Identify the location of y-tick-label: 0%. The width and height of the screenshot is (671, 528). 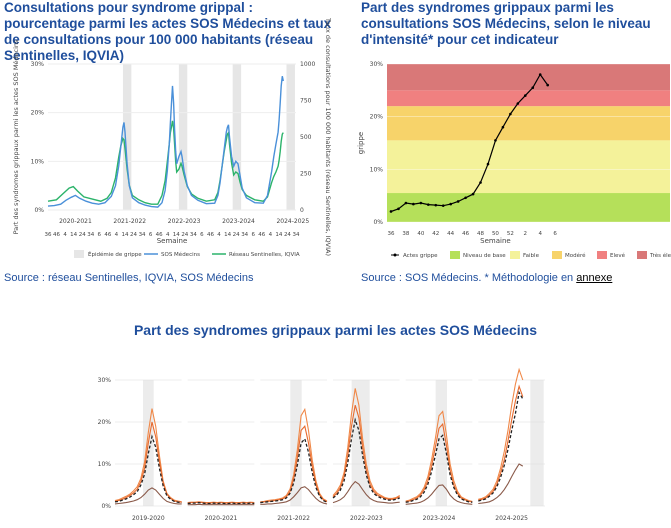
(106, 506).